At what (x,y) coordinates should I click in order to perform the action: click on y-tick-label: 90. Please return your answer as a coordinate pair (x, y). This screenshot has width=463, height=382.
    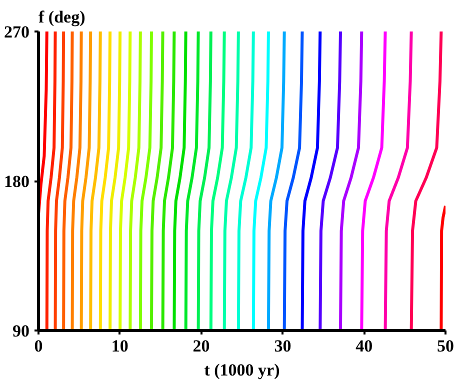
    Looking at the image, I should click on (21, 331).